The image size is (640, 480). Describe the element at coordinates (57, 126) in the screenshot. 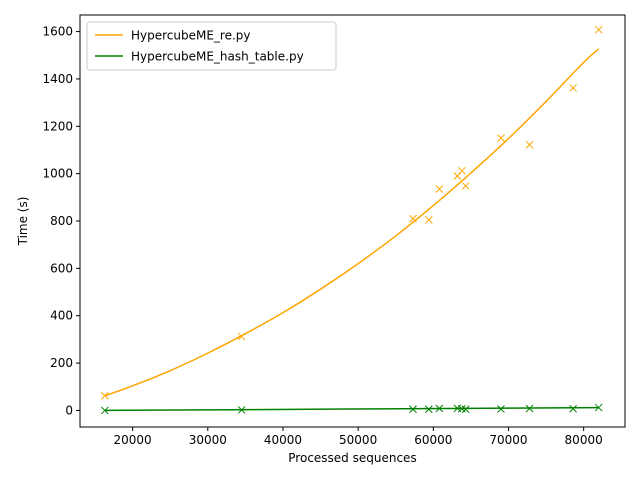

I see `y-tick-label: 1200` at that location.